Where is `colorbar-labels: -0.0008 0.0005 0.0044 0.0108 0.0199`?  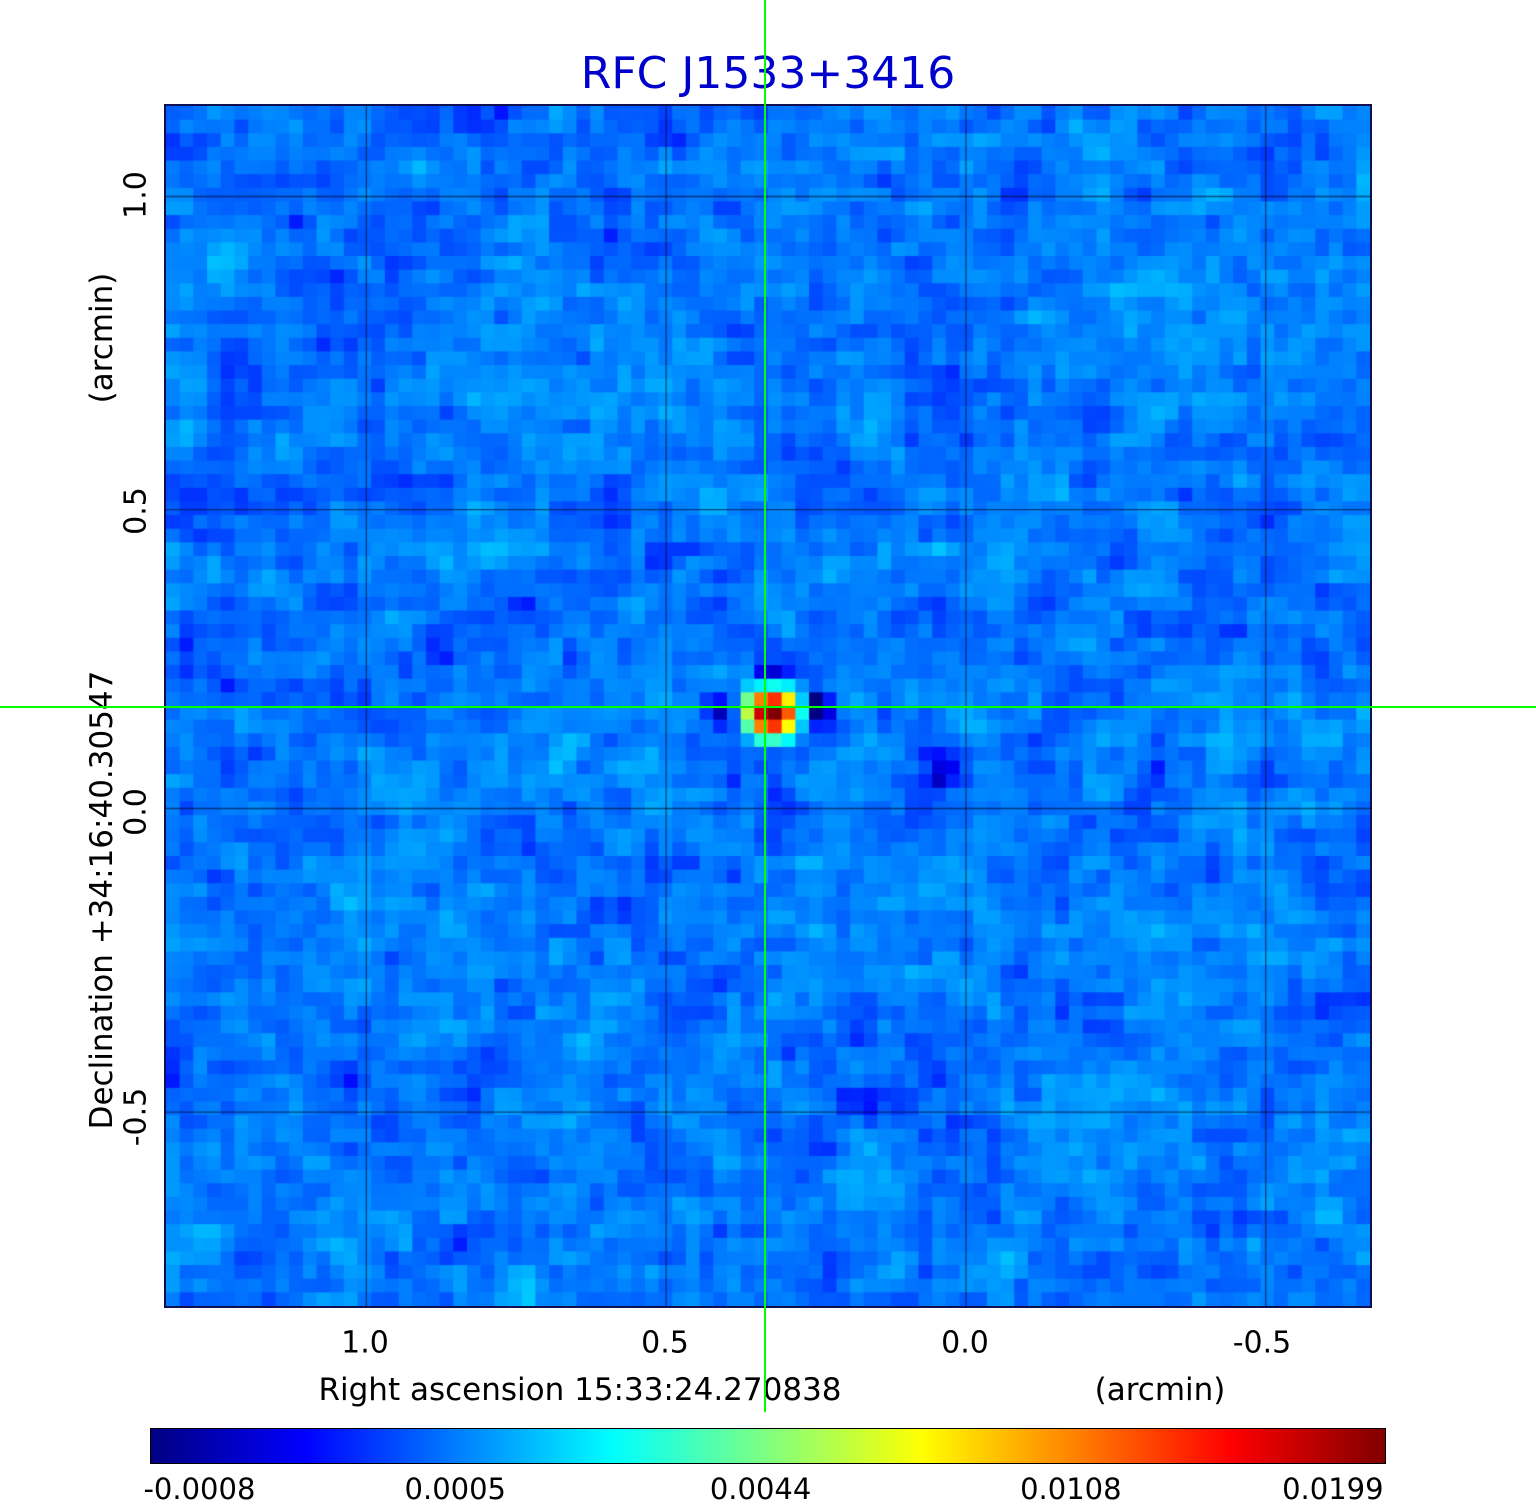
colorbar-labels: -0.0008 0.0005 0.0044 0.0108 0.0199 is located at coordinates (764, 1490).